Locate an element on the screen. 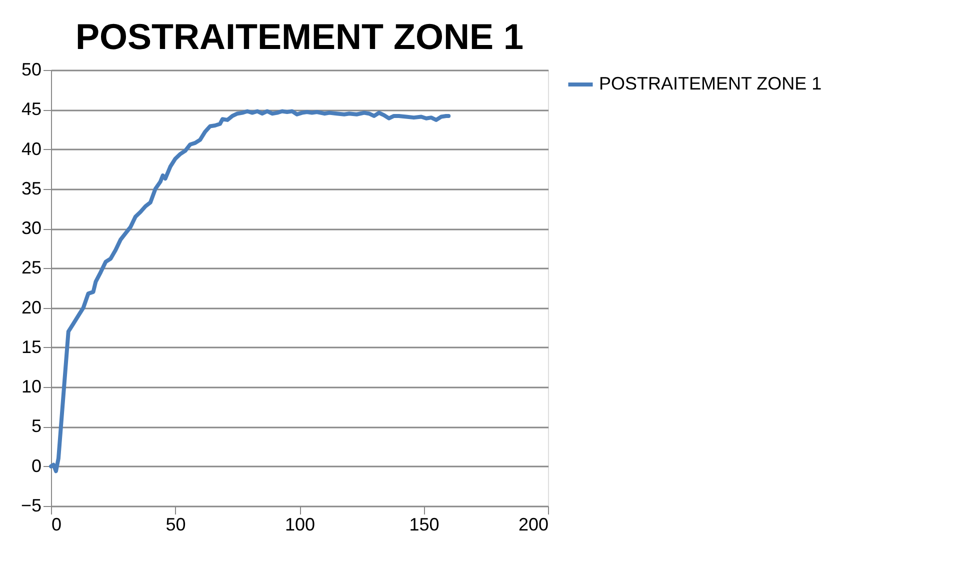 The height and width of the screenshot is (577, 955). y-tick-label: 40 is located at coordinates (31, 148).